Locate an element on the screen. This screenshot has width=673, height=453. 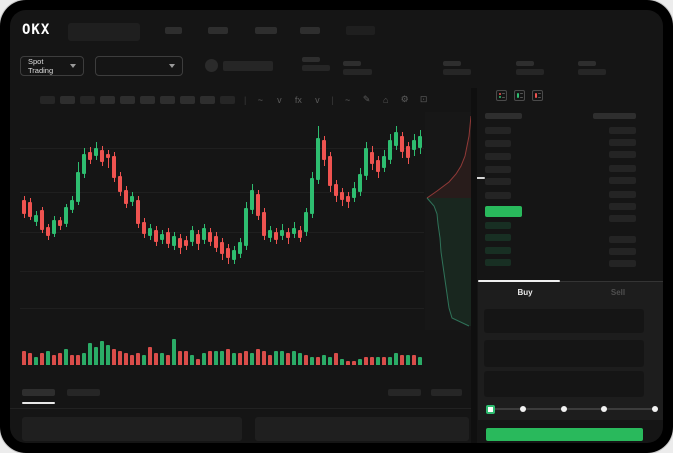
line-tool-icon: ~ is located at coordinates (348, 99).